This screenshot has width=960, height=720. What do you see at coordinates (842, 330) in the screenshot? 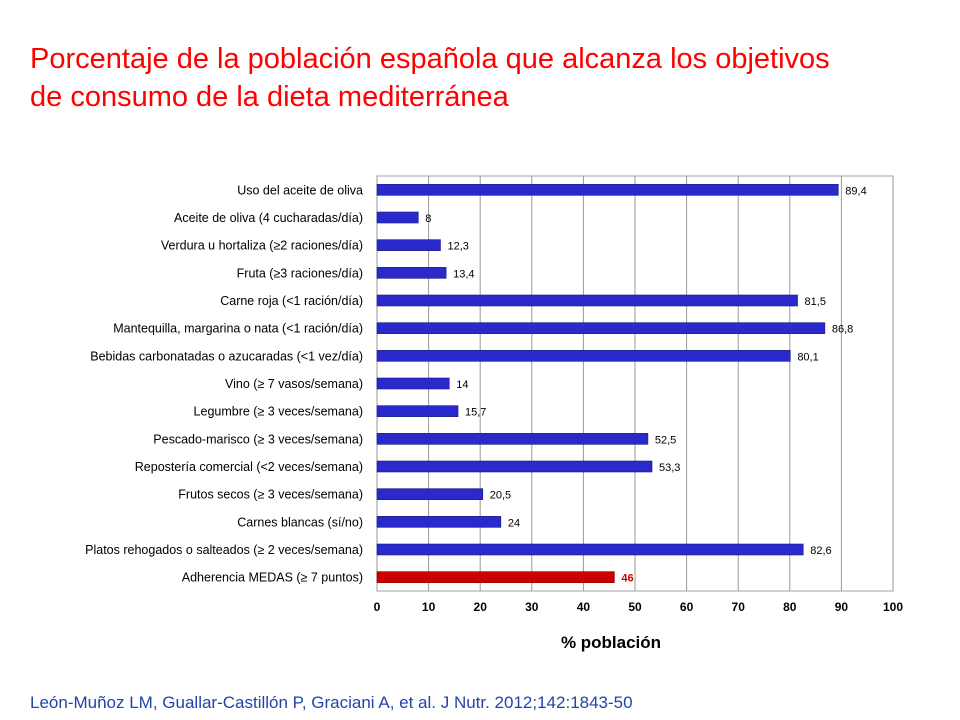
I see `data-label: 86,8` at bounding box center [842, 330].